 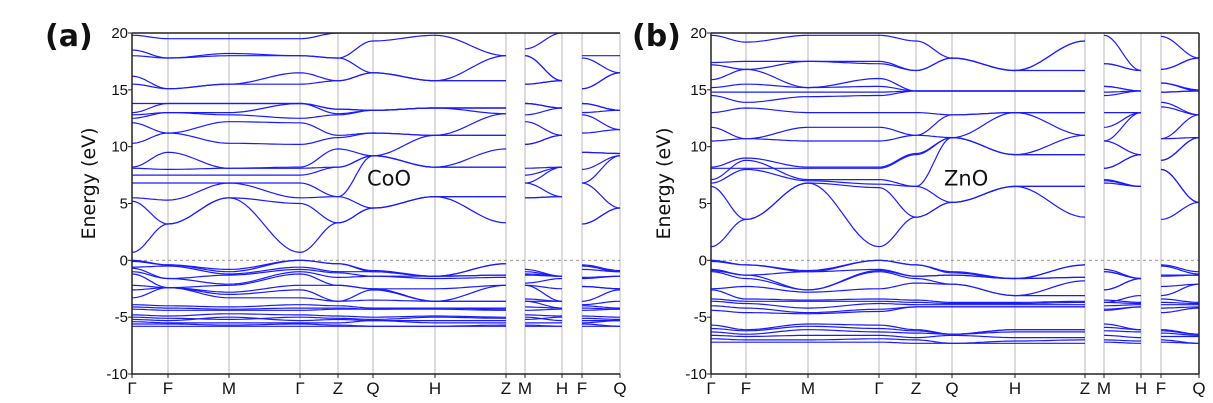 I want to click on material-label: ZnO, so click(x=966, y=178).